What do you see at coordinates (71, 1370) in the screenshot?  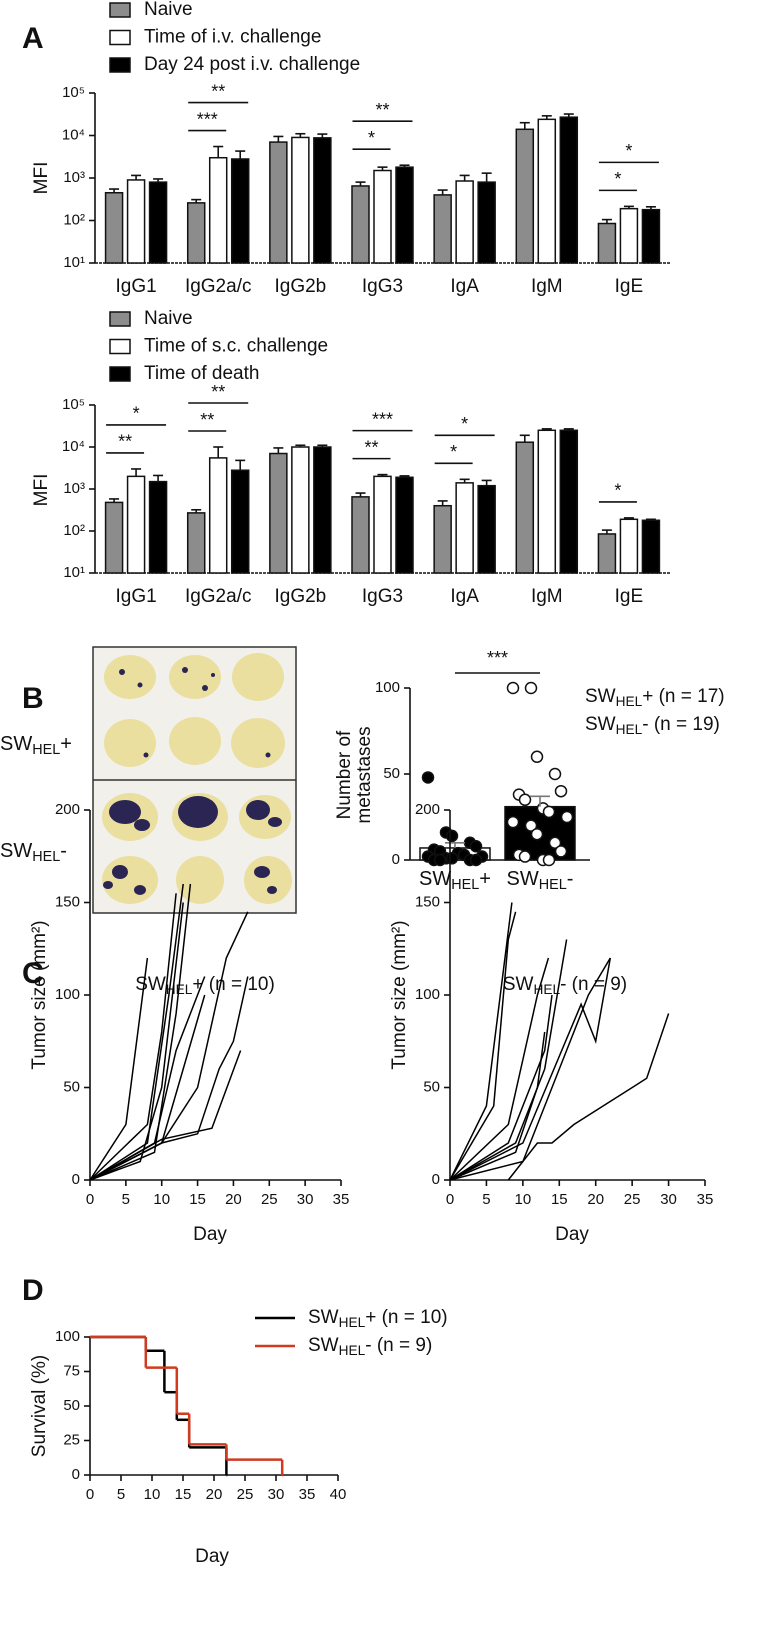 I see `y-tick-label: 75` at bounding box center [71, 1370].